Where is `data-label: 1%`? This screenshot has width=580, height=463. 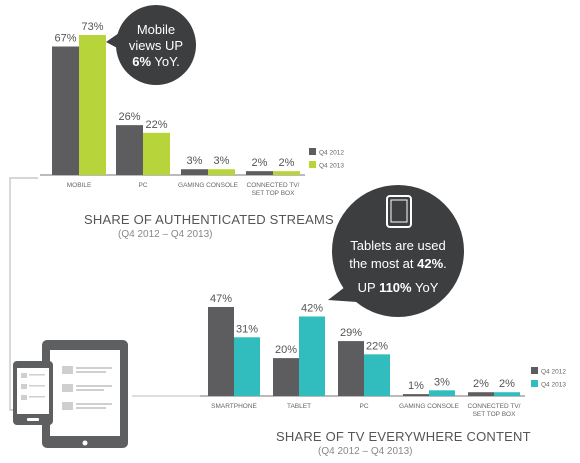 data-label: 1% is located at coordinates (416, 386).